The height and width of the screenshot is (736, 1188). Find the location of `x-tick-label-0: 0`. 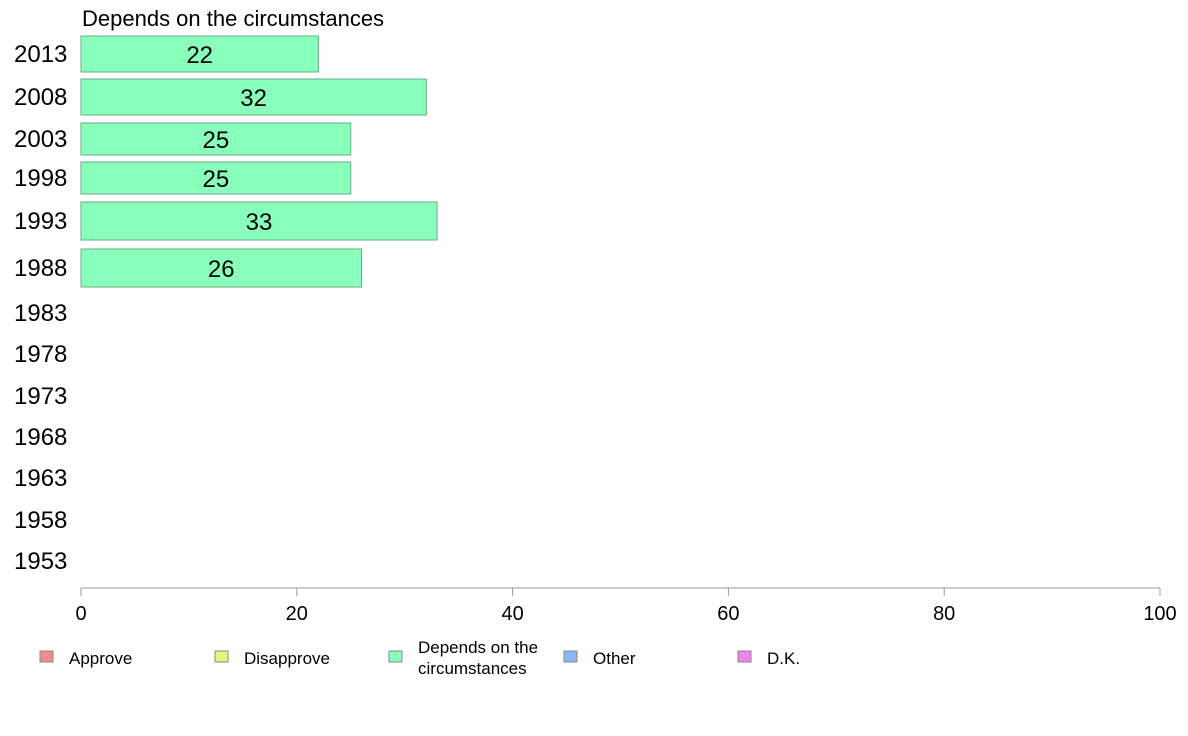

x-tick-label-0: 0 is located at coordinates (80, 614).